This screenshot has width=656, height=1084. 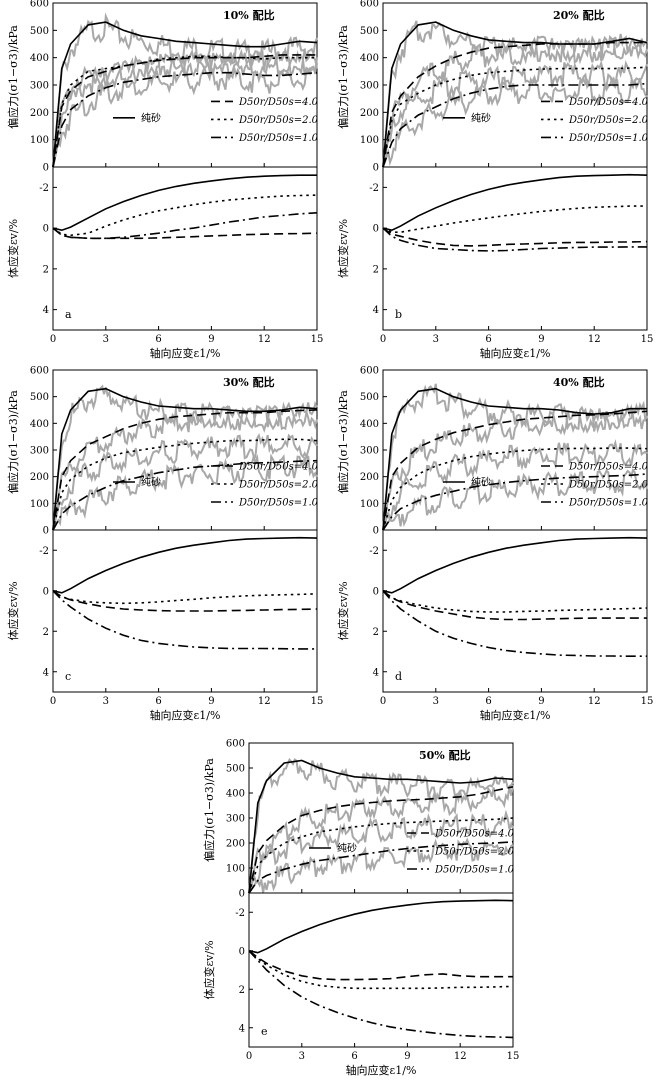 I want to click on panel-label: a, so click(x=68, y=314).